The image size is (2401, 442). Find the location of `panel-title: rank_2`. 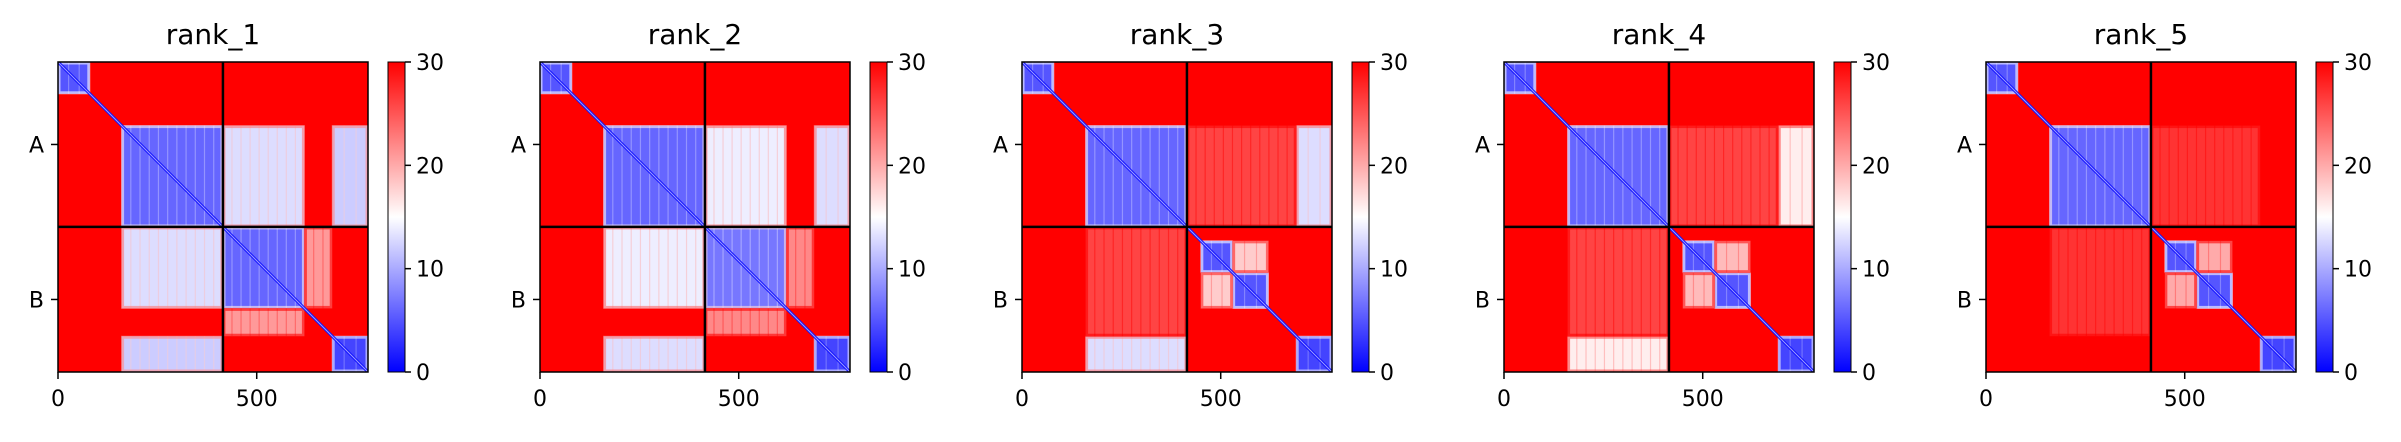

panel-title: rank_2 is located at coordinates (695, 34).